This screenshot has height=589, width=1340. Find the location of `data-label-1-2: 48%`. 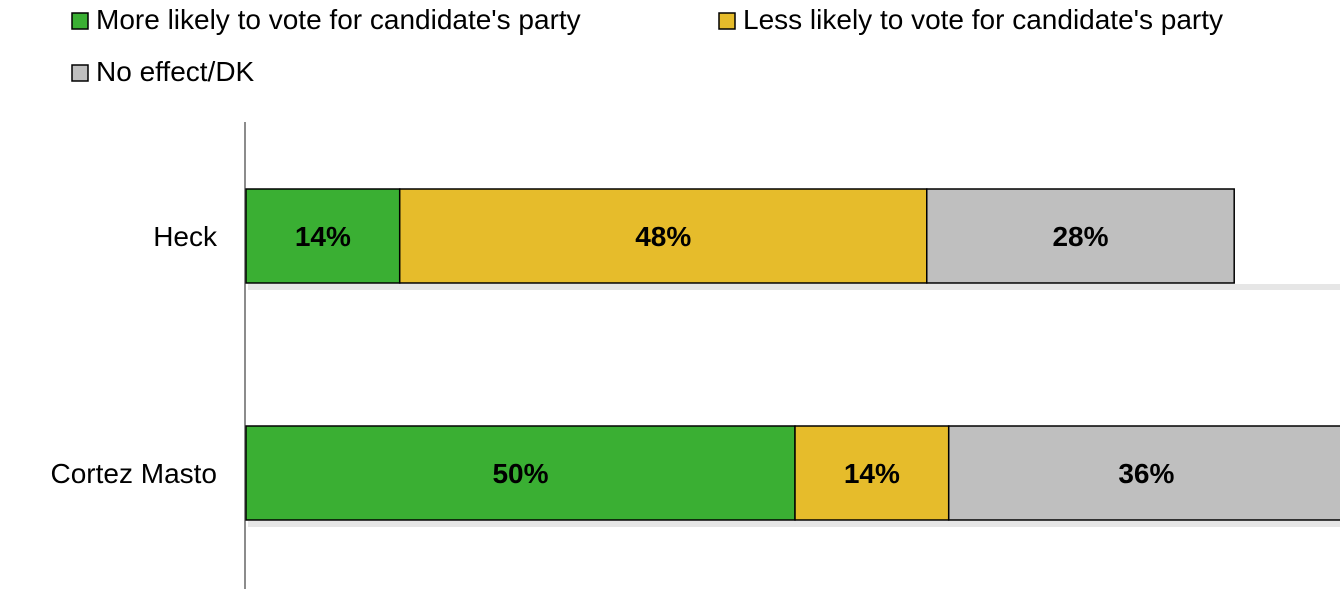

data-label-1-2: 48% is located at coordinates (663, 236).